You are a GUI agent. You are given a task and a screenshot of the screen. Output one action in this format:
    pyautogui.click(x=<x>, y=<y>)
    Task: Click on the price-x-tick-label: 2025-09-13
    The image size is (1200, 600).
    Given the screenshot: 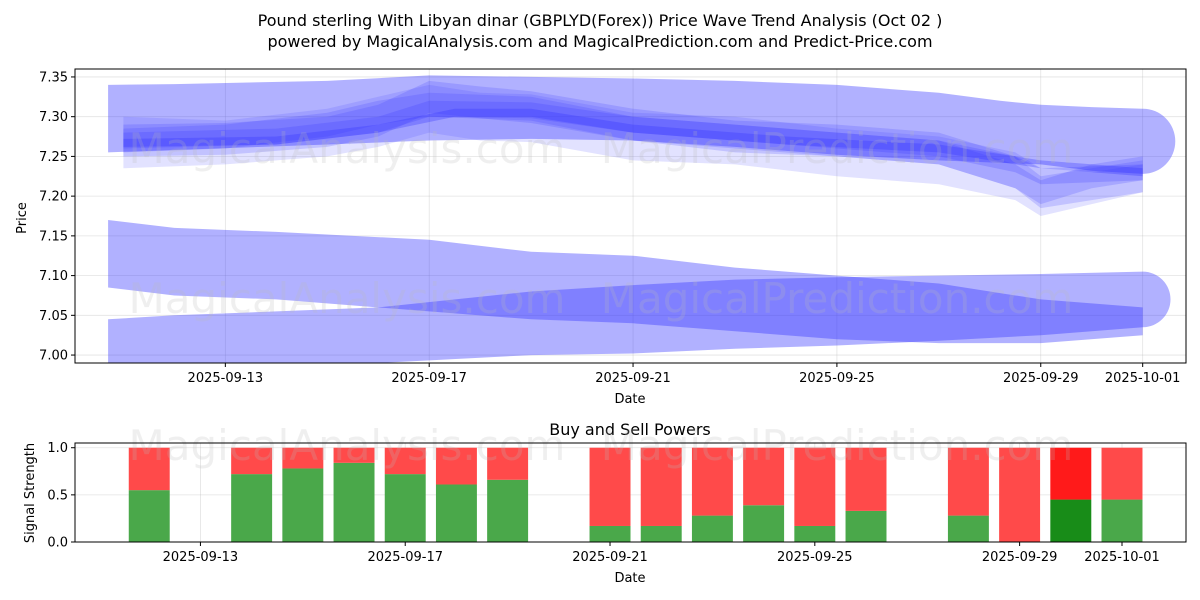 What is the action you would take?
    pyautogui.click(x=226, y=378)
    